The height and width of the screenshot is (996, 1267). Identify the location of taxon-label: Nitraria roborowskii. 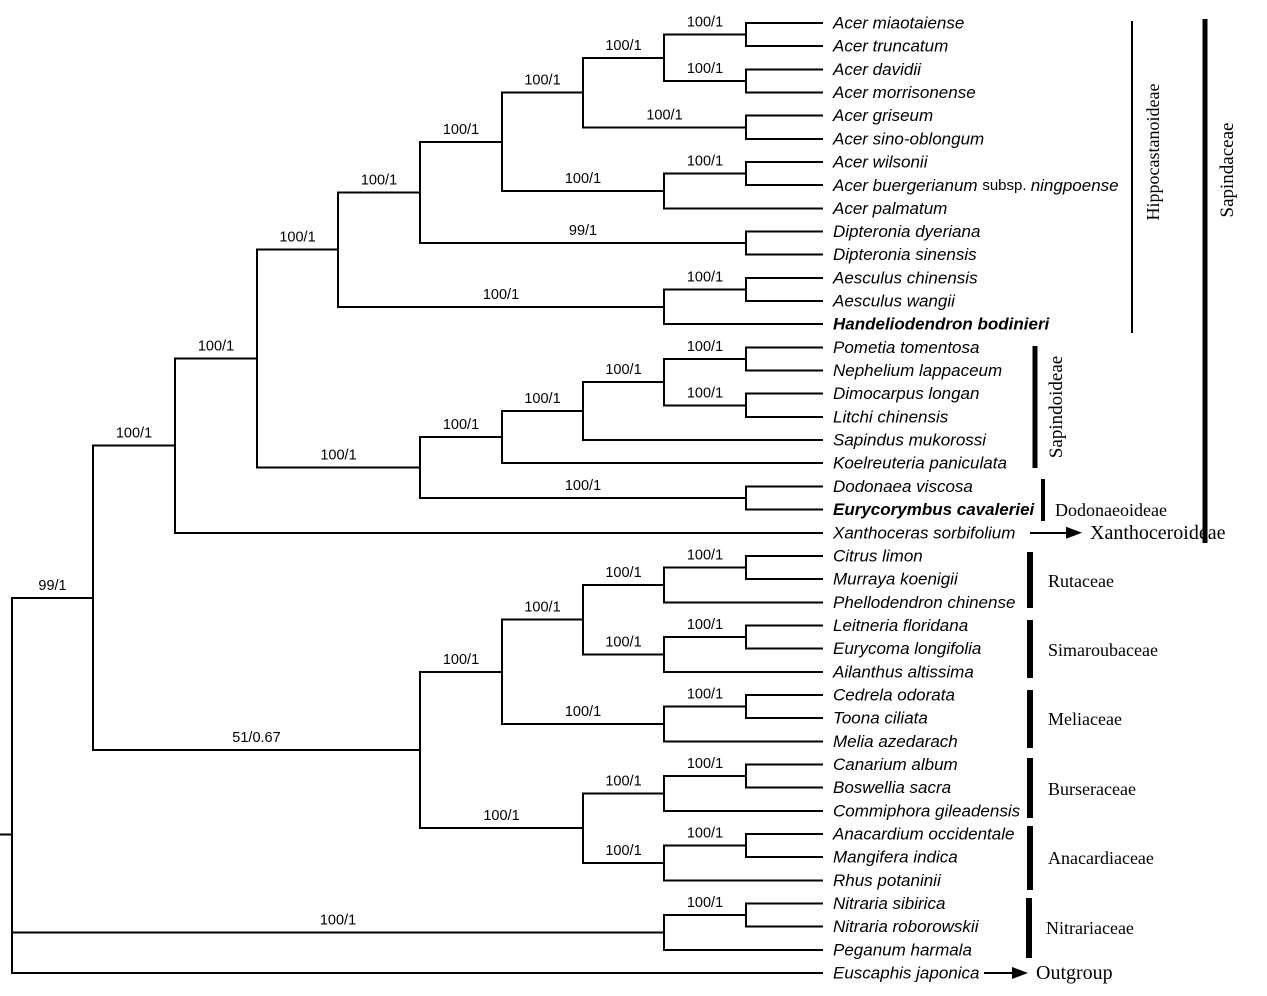
(906, 926).